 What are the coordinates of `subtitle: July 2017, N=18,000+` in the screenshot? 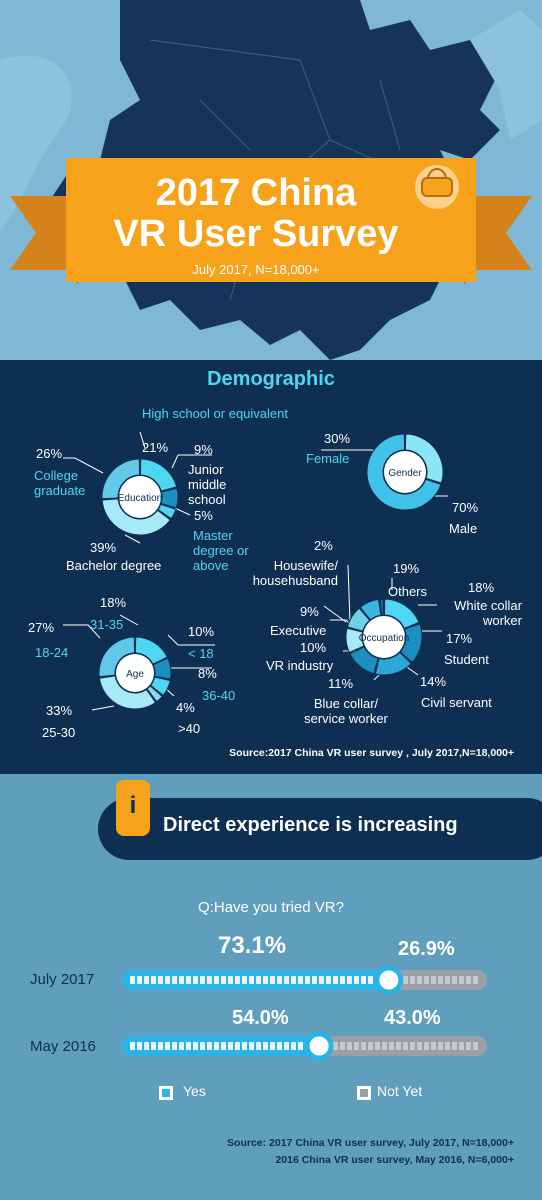 It's located at (256, 269).